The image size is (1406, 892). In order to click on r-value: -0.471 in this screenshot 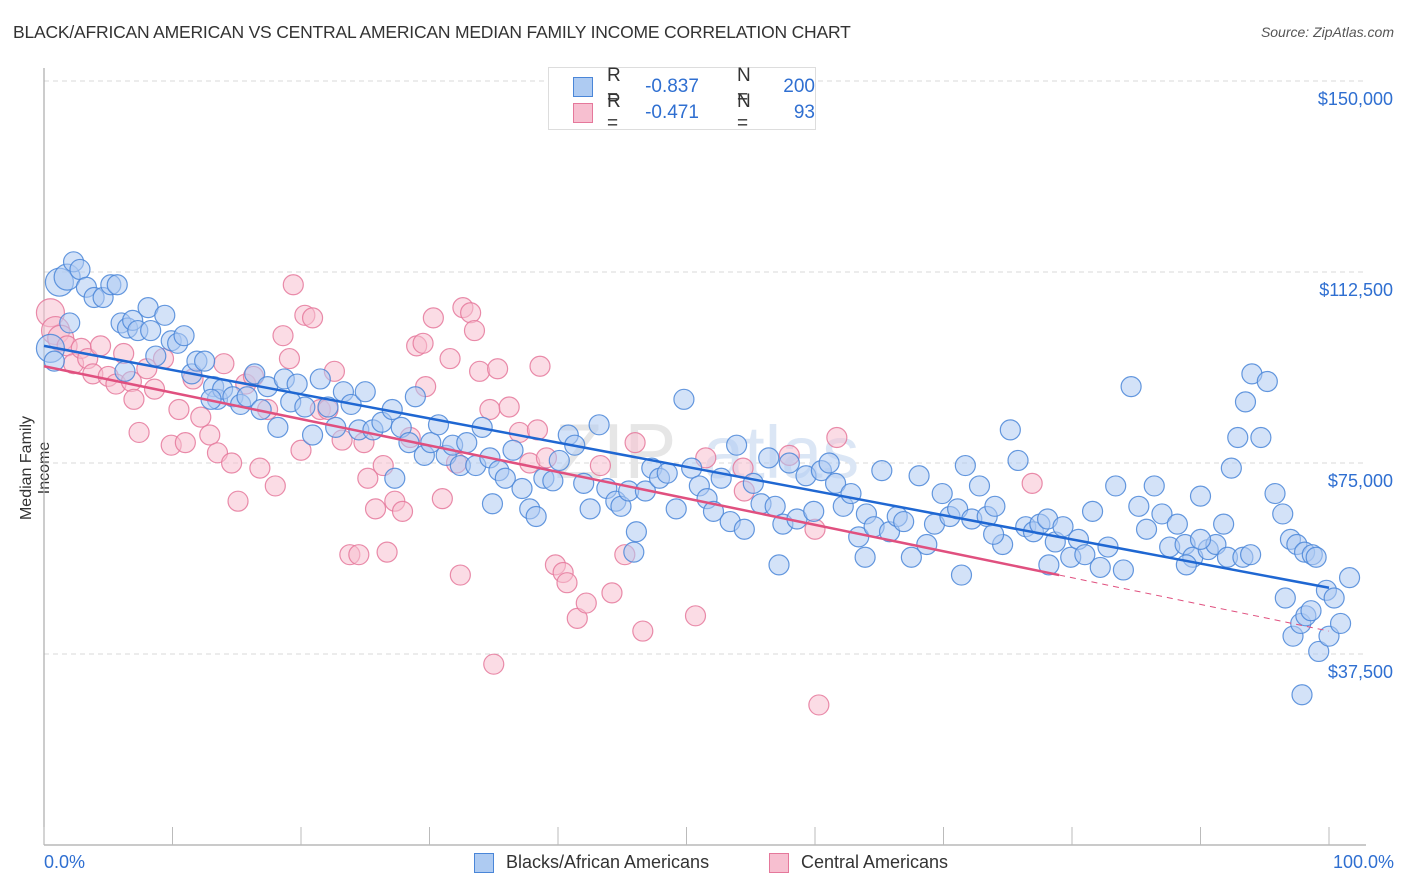, I will do `click(672, 112)`.